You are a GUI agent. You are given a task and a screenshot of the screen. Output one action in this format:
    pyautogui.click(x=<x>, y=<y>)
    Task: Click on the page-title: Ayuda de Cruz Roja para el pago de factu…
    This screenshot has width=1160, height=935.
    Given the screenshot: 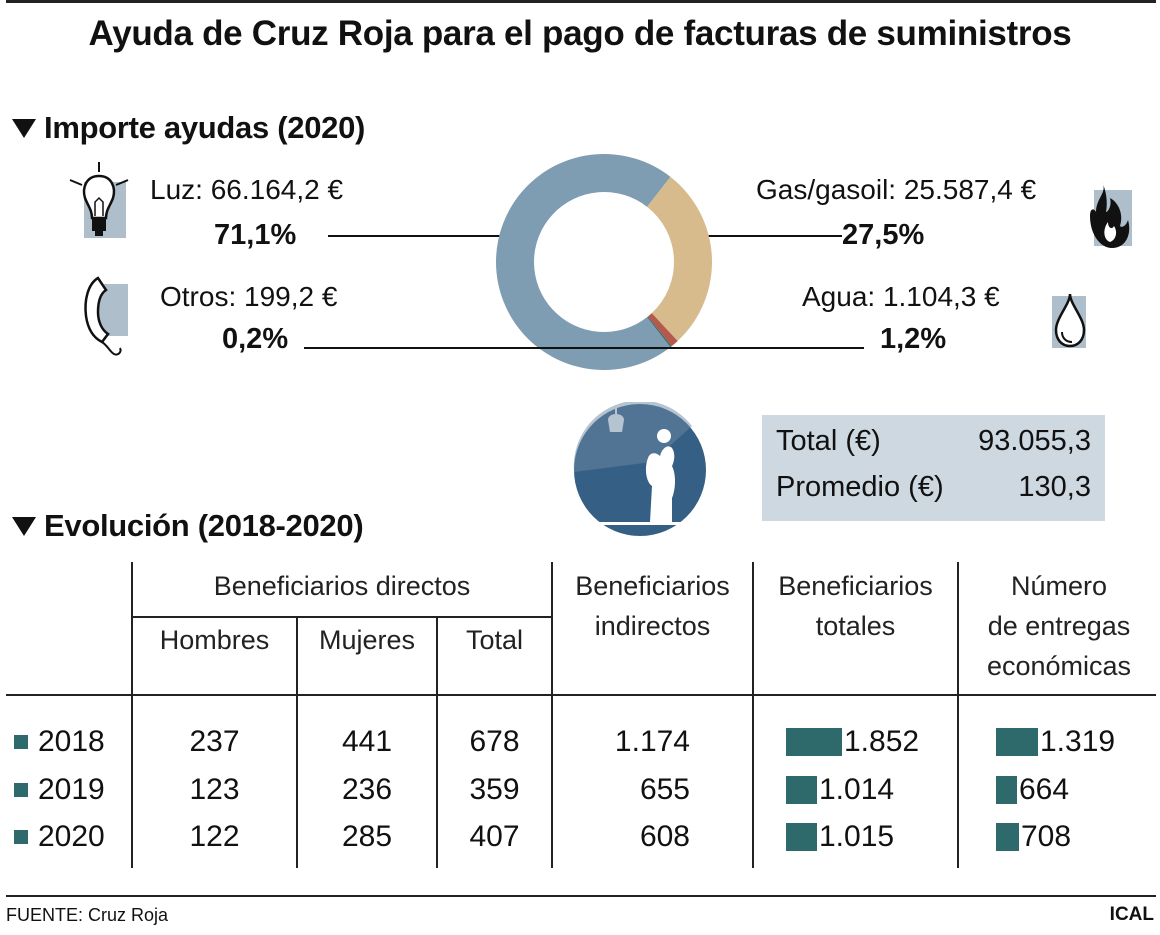 What is the action you would take?
    pyautogui.click(x=580, y=33)
    